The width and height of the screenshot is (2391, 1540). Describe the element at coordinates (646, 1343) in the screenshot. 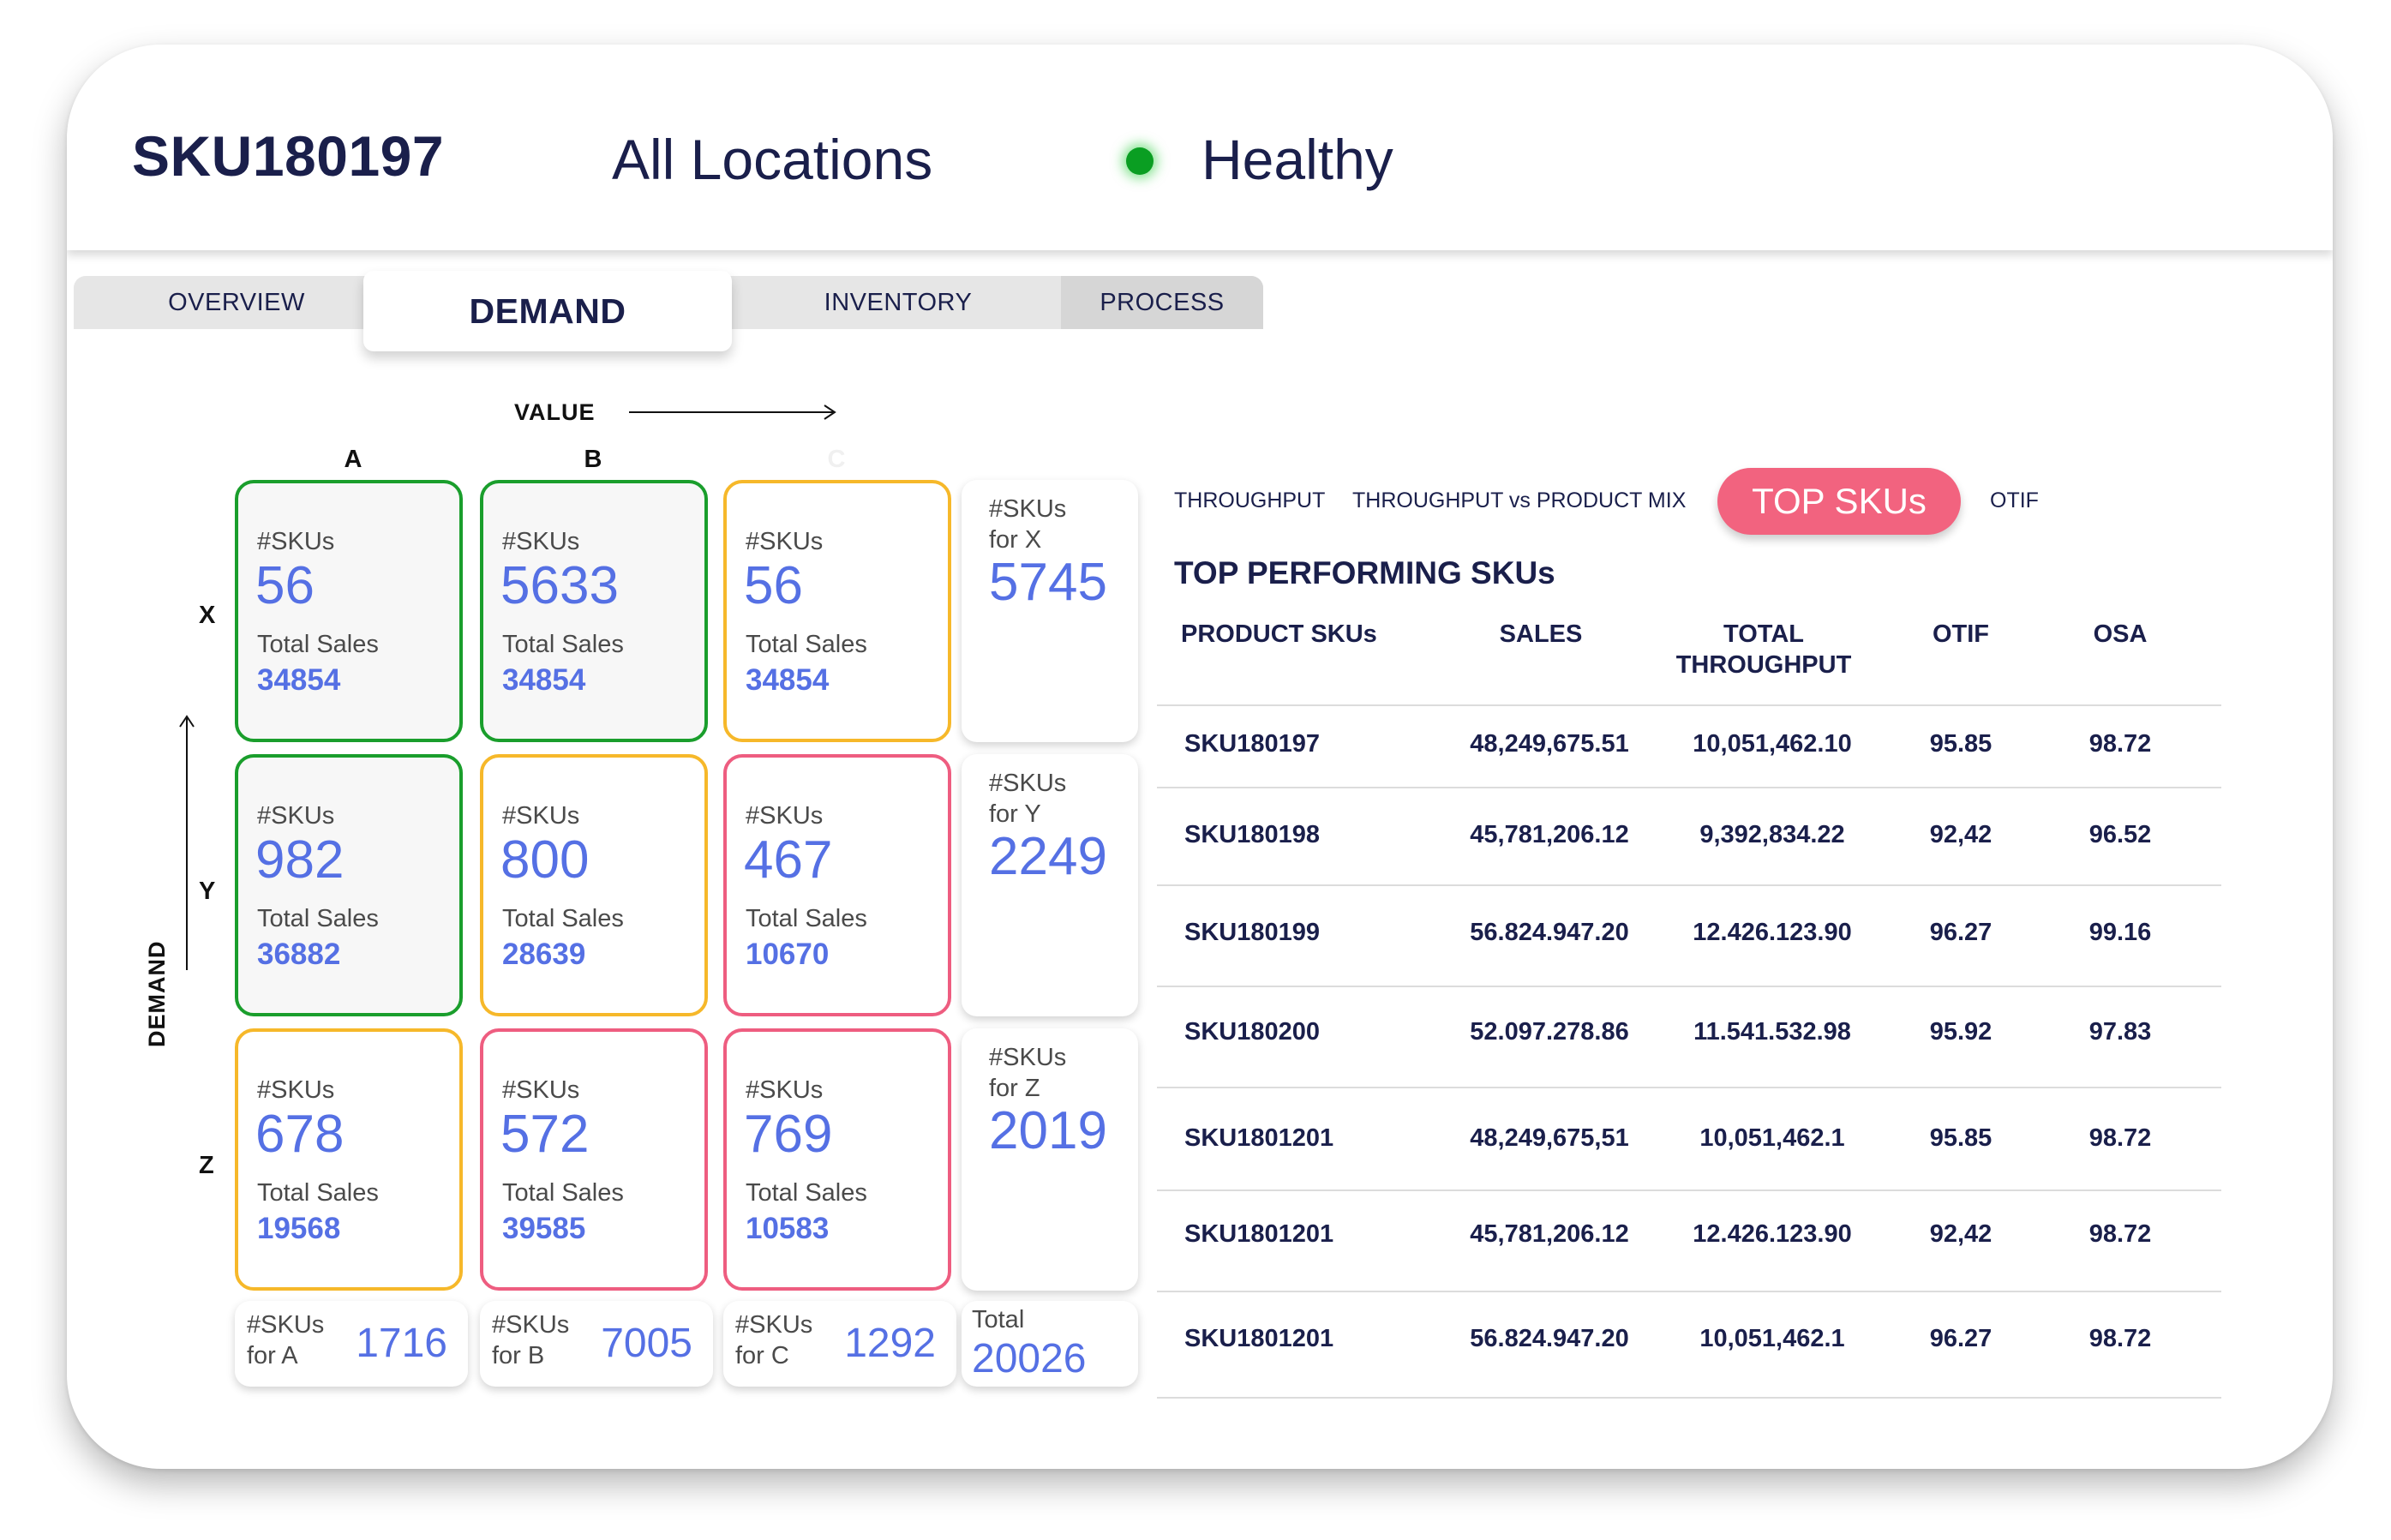

I see `col-total-value: 7005` at that location.